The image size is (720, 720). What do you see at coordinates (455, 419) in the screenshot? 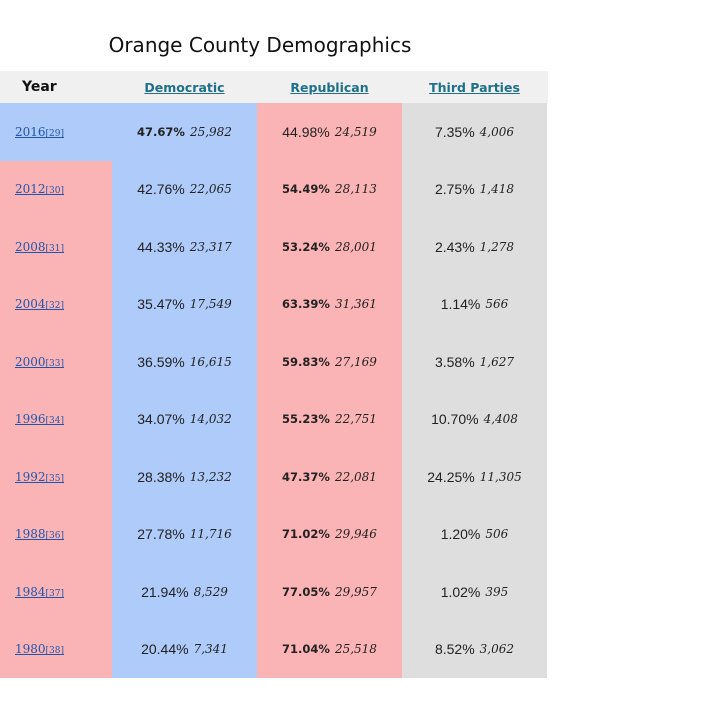
I see `third-parties-percent: 10.70%` at bounding box center [455, 419].